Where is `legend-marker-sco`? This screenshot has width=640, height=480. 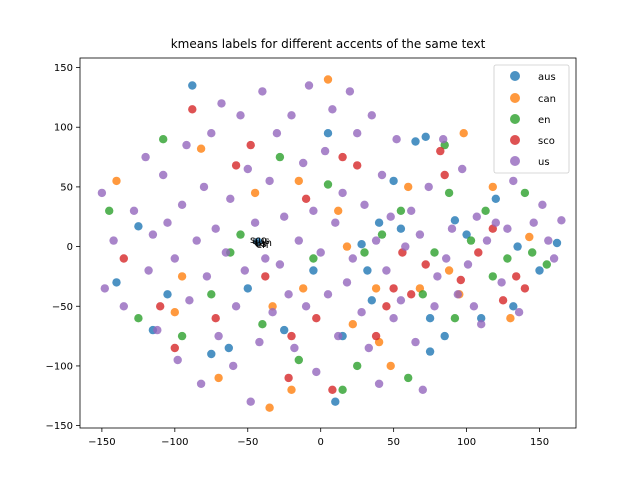
legend-marker-sco is located at coordinates (515, 140).